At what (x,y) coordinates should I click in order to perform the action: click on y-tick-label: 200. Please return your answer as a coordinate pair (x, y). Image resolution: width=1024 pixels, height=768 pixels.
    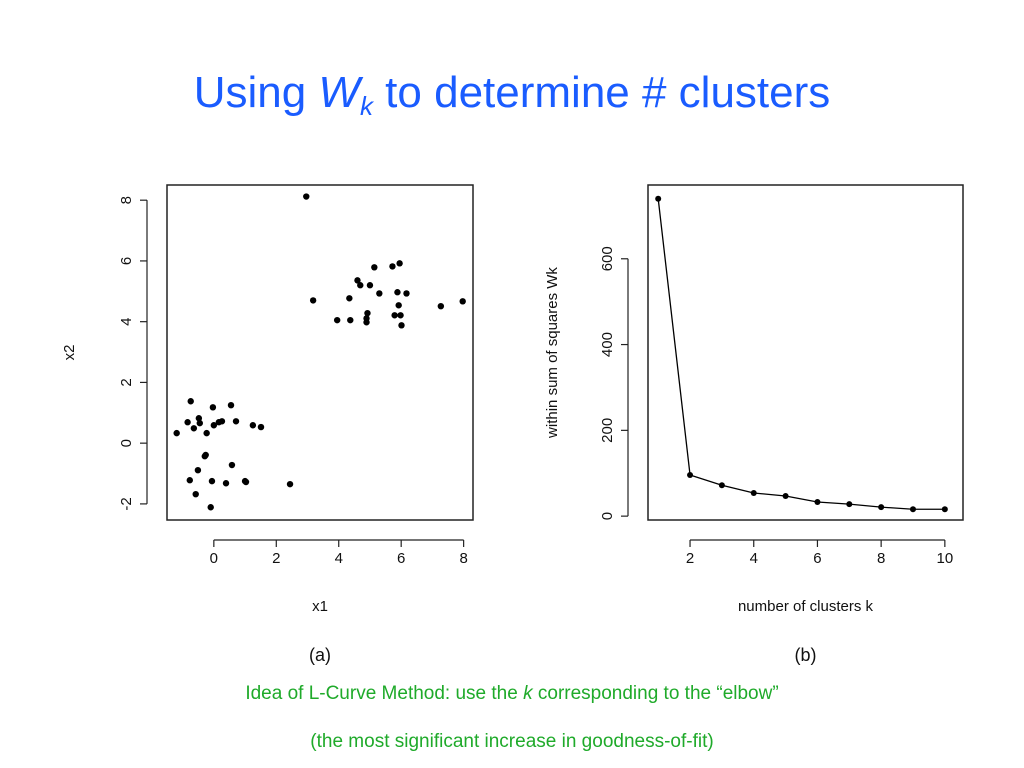
    Looking at the image, I should click on (607, 430).